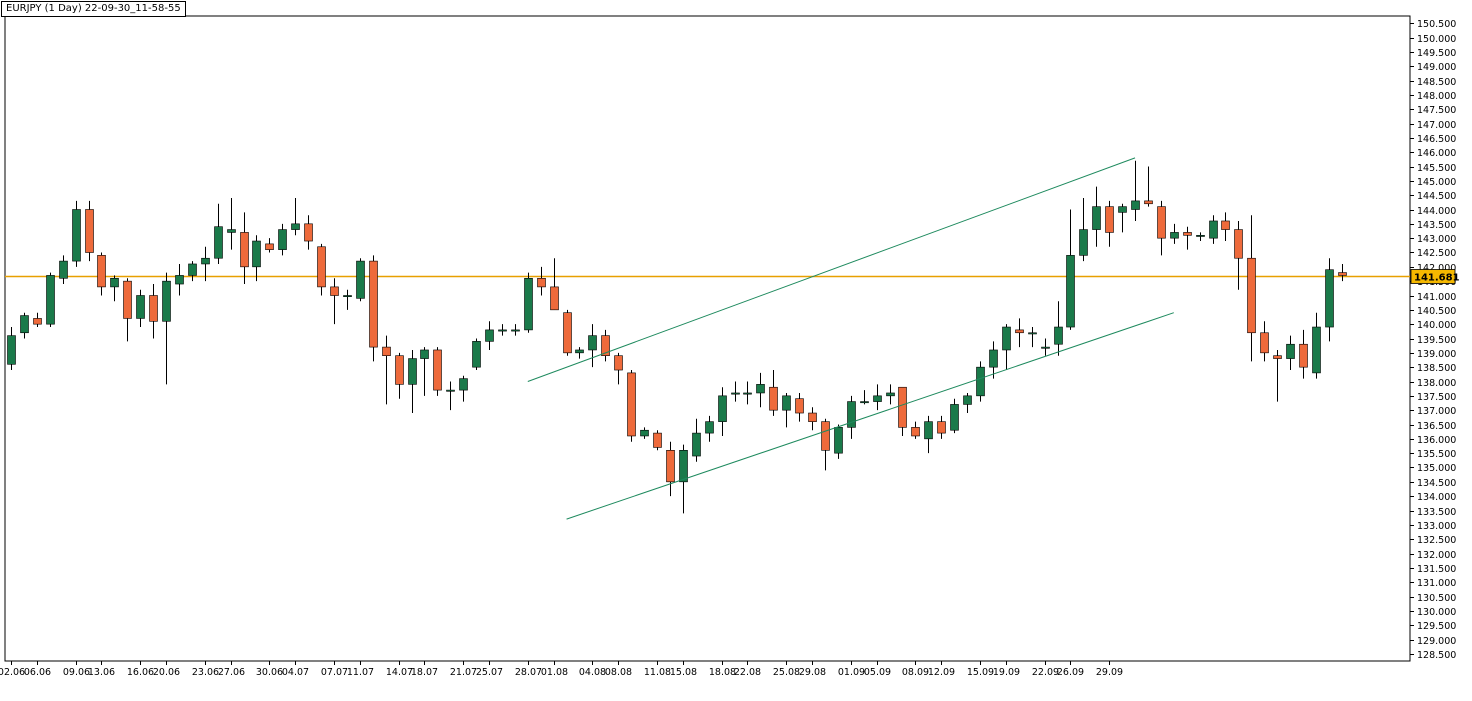 The height and width of the screenshot is (701, 1472). Describe the element at coordinates (1436, 483) in the screenshot. I see `y-tick-label: 134.500` at that location.